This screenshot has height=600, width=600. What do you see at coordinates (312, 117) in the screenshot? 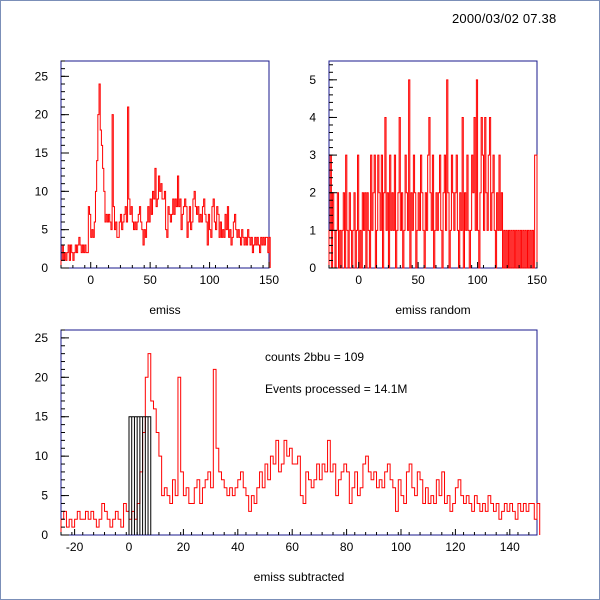
I see `y-tick-label: 4` at bounding box center [312, 117].